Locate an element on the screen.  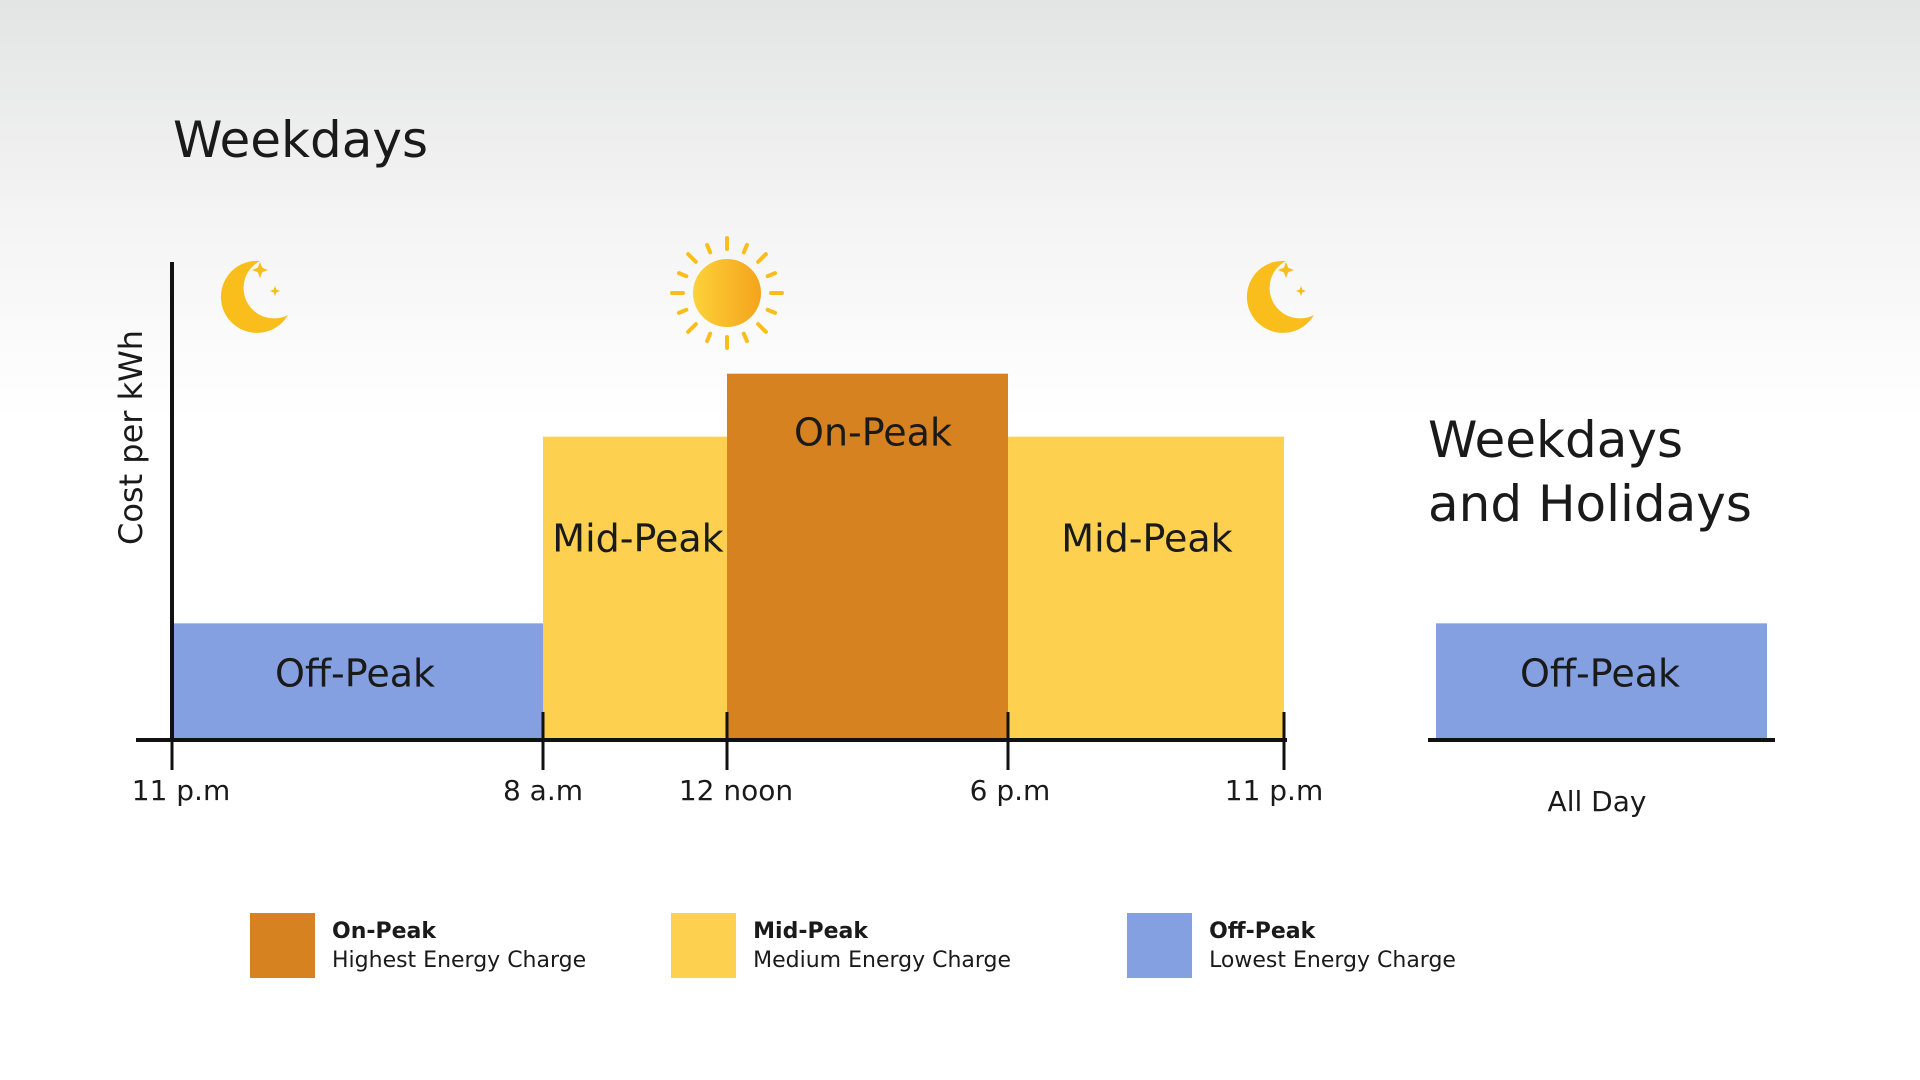
time-of-day-icons is located at coordinates (767, 293).